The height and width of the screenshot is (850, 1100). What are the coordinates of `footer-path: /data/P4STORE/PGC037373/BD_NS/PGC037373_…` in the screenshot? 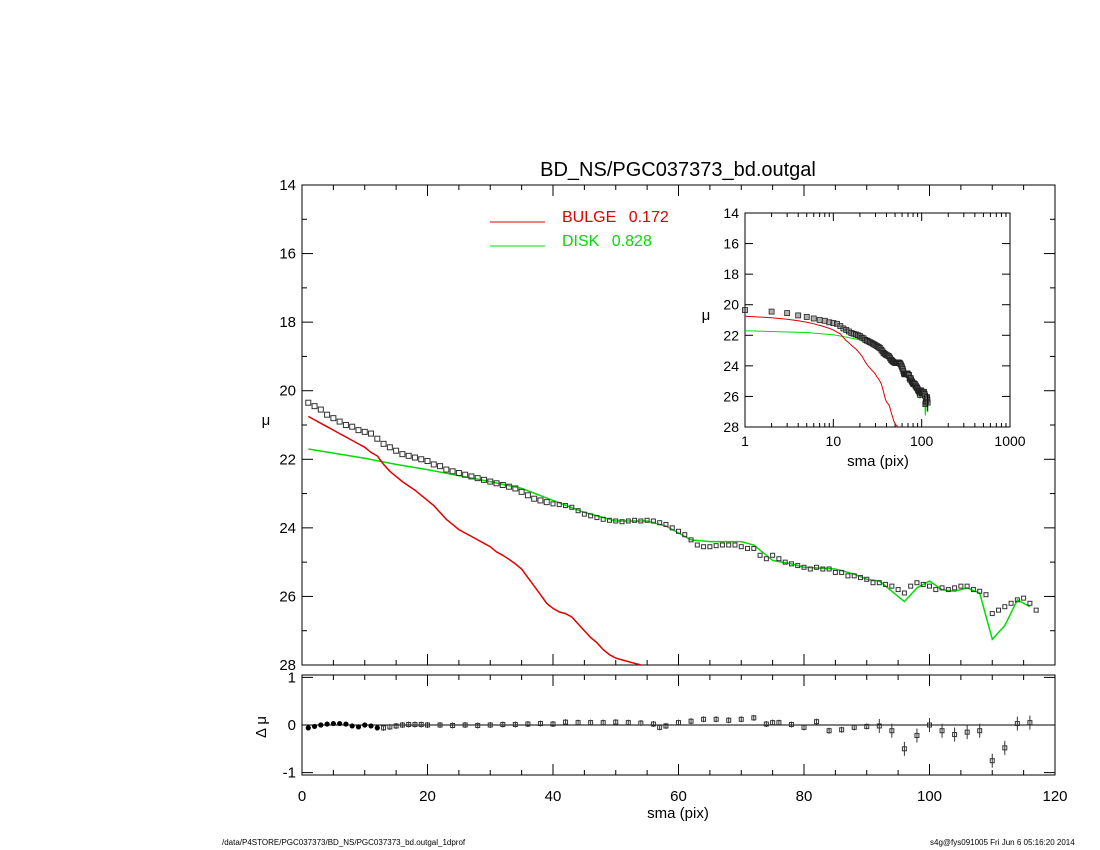 It's located at (344, 842).